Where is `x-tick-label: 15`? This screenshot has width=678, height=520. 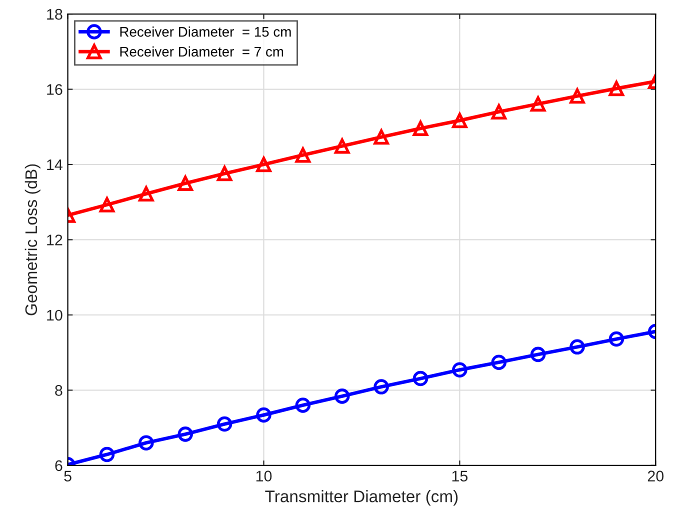
x-tick-label: 15 is located at coordinates (460, 476).